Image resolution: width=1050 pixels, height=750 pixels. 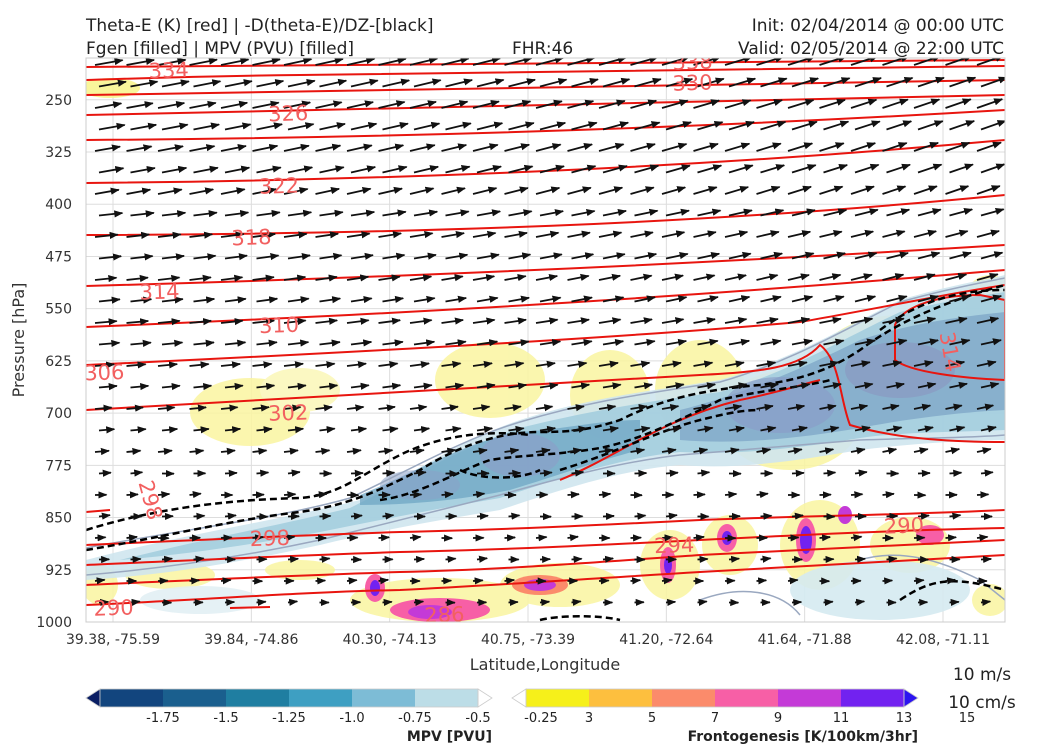 What do you see at coordinates (104, 372) in the screenshot?
I see `theta-e-contour-label: 306` at bounding box center [104, 372].